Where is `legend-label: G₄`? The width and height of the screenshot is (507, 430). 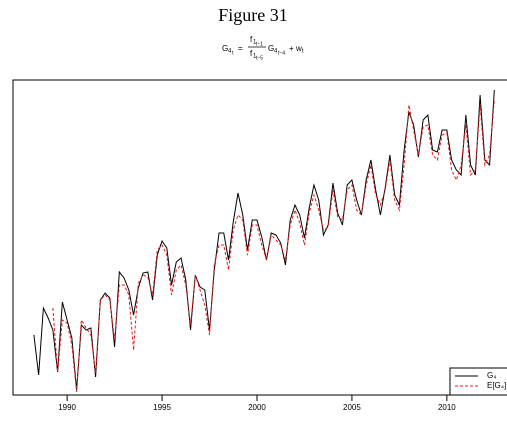
legend-label: G₄ is located at coordinates (492, 375).